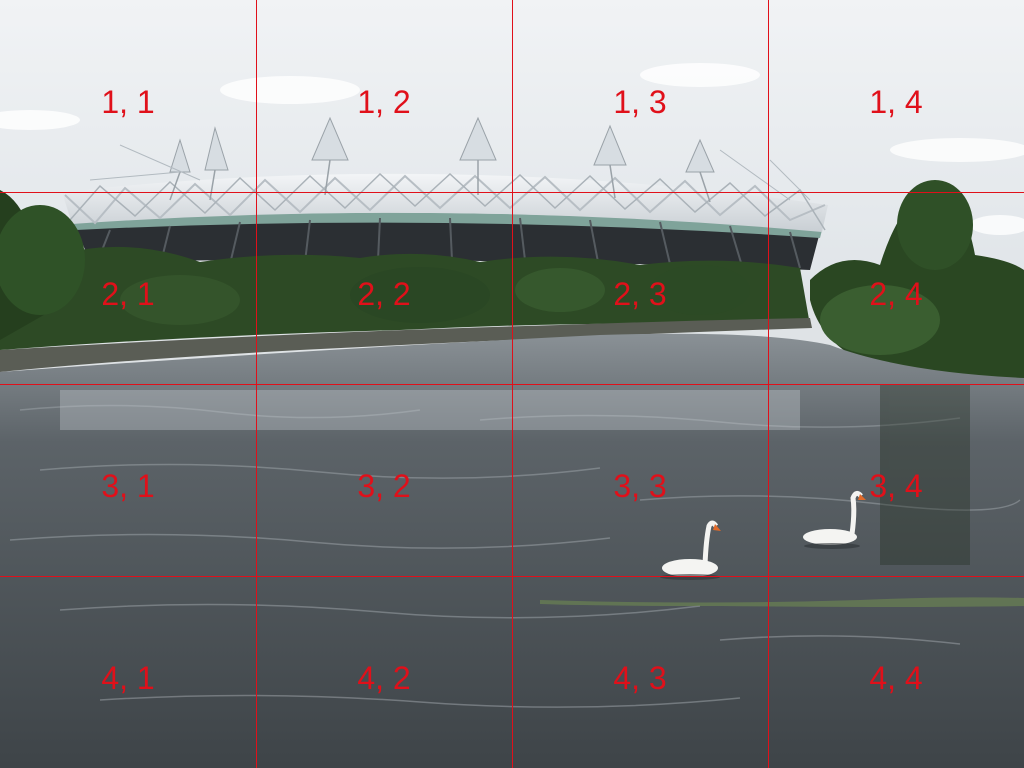 This screenshot has height=768, width=1024. I want to click on grid-cell-label: 3, 2, so click(384, 486).